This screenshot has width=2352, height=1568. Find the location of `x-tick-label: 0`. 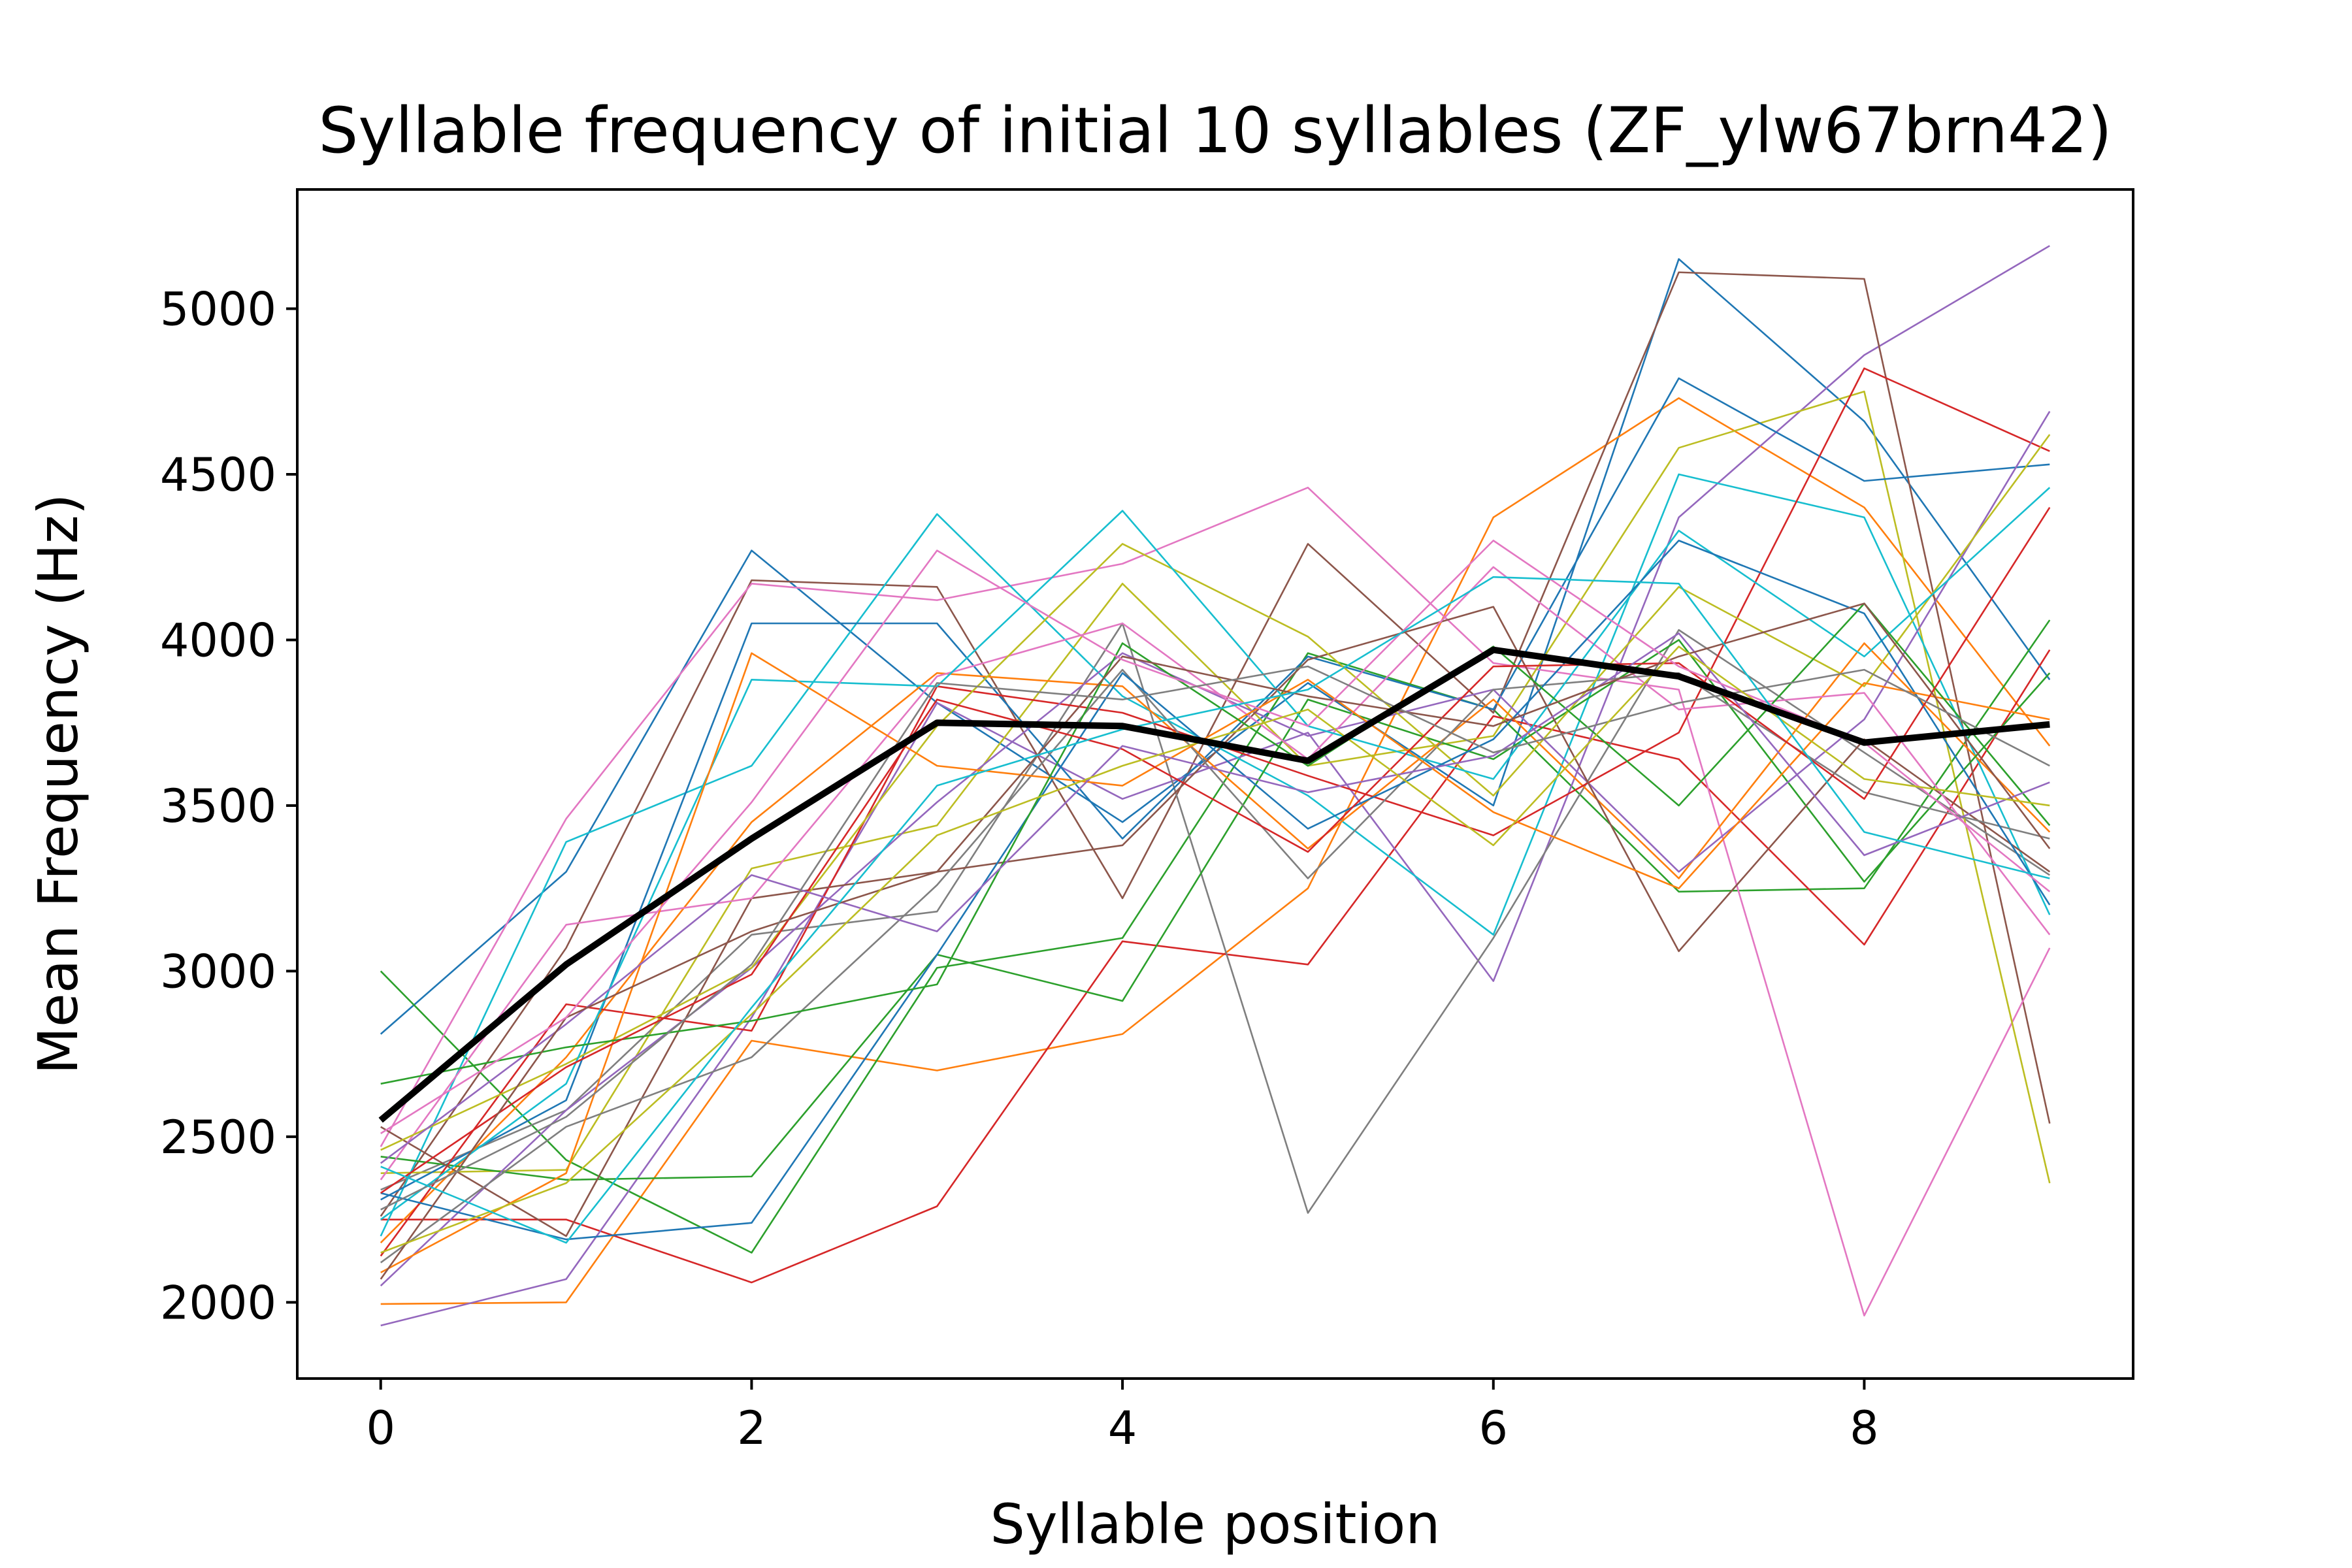

x-tick-label: 0 is located at coordinates (380, 1428).